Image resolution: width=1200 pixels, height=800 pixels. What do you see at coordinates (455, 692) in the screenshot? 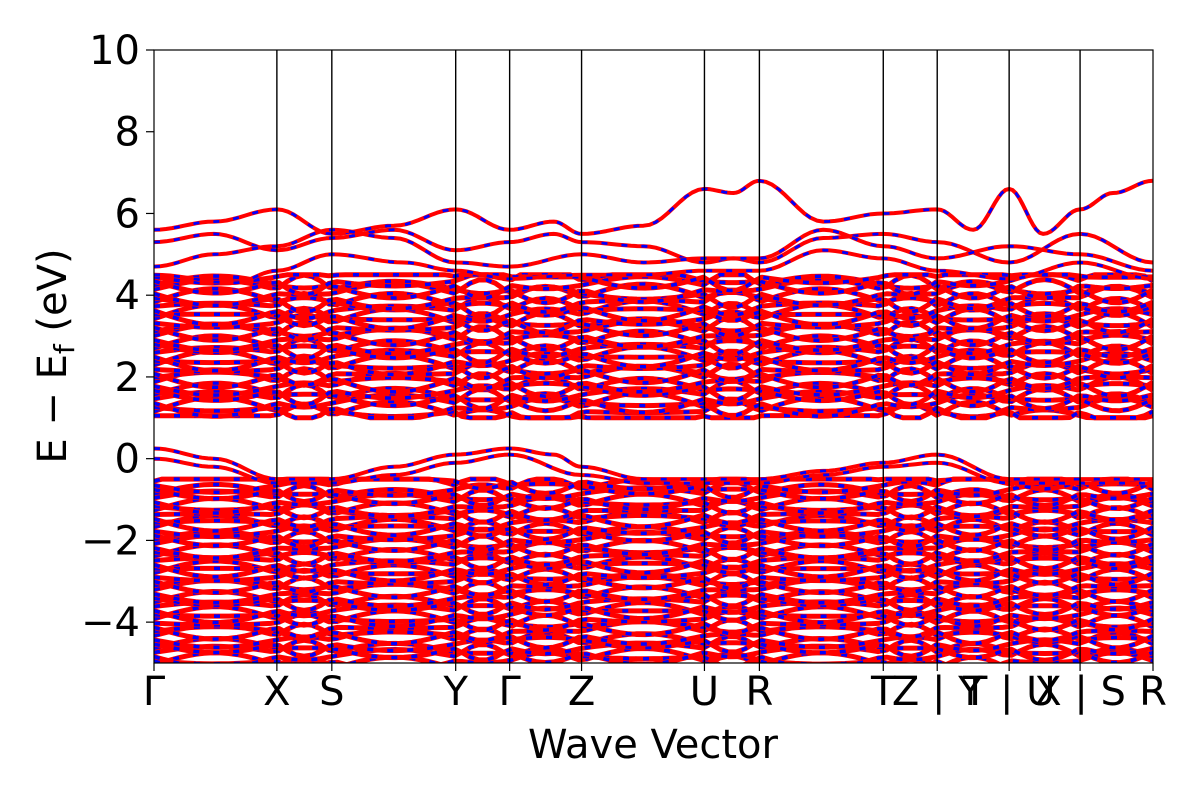
I see `x-tick-label: Y` at bounding box center [455, 692].